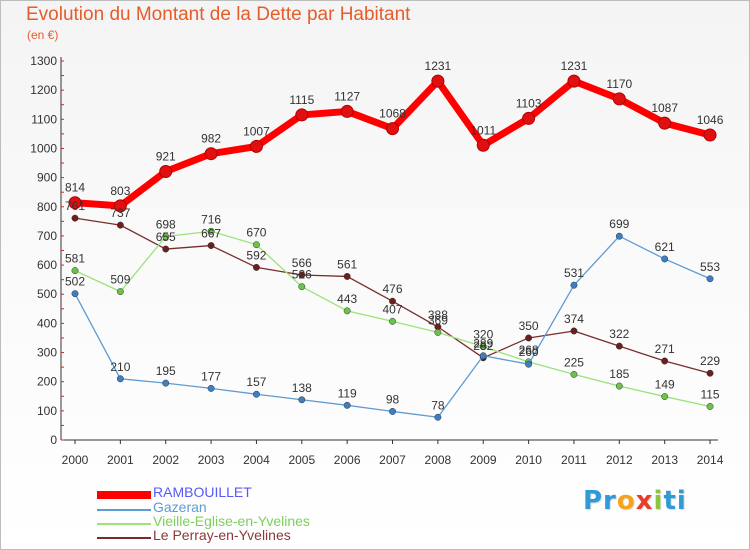  What do you see at coordinates (256, 382) in the screenshot?
I see `data-label: 157` at bounding box center [256, 382].